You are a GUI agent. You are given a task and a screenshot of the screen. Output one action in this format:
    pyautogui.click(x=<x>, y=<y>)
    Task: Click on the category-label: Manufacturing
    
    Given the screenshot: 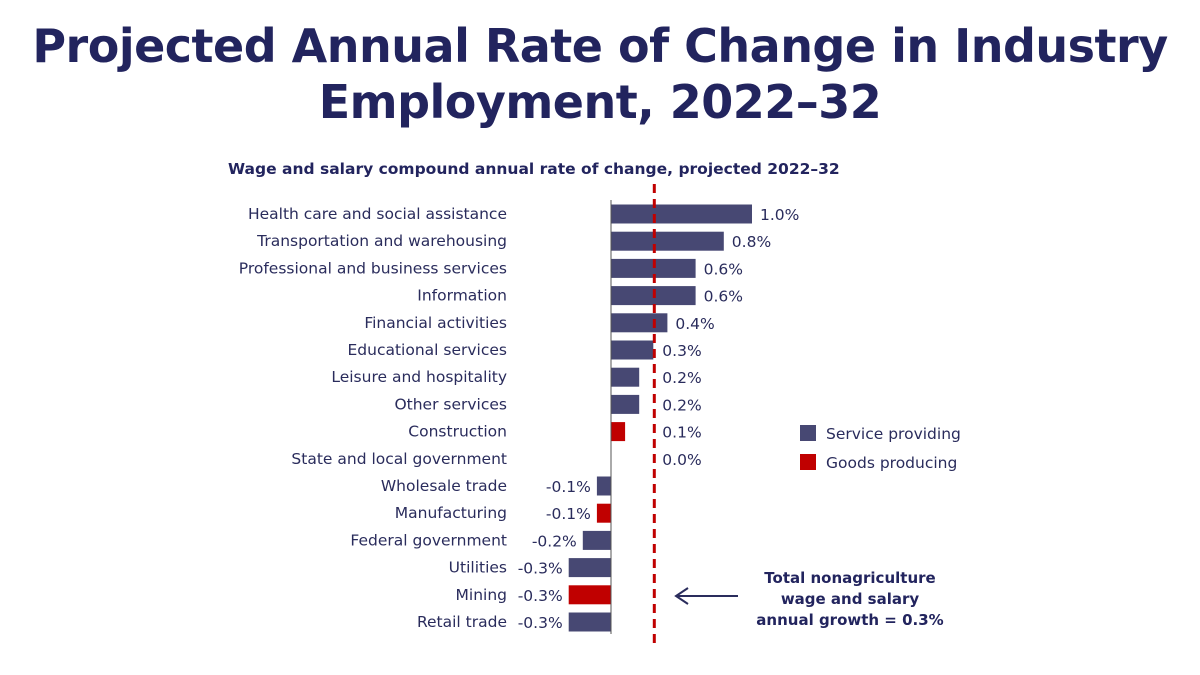 What is the action you would take?
    pyautogui.click(x=451, y=513)
    